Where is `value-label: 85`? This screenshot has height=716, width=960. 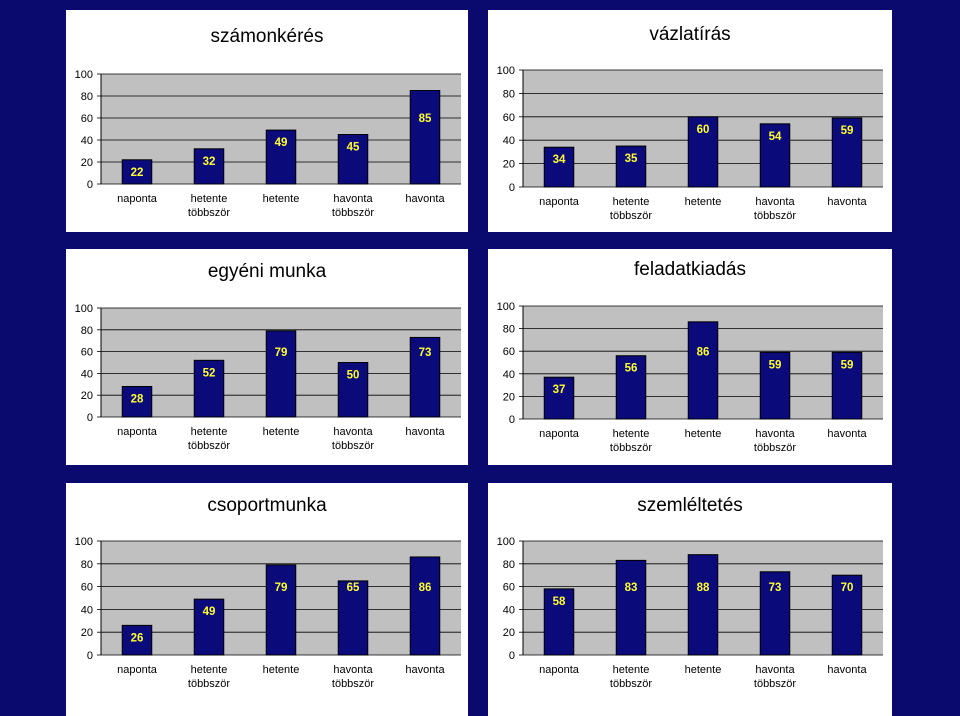
value-label: 85 is located at coordinates (425, 119).